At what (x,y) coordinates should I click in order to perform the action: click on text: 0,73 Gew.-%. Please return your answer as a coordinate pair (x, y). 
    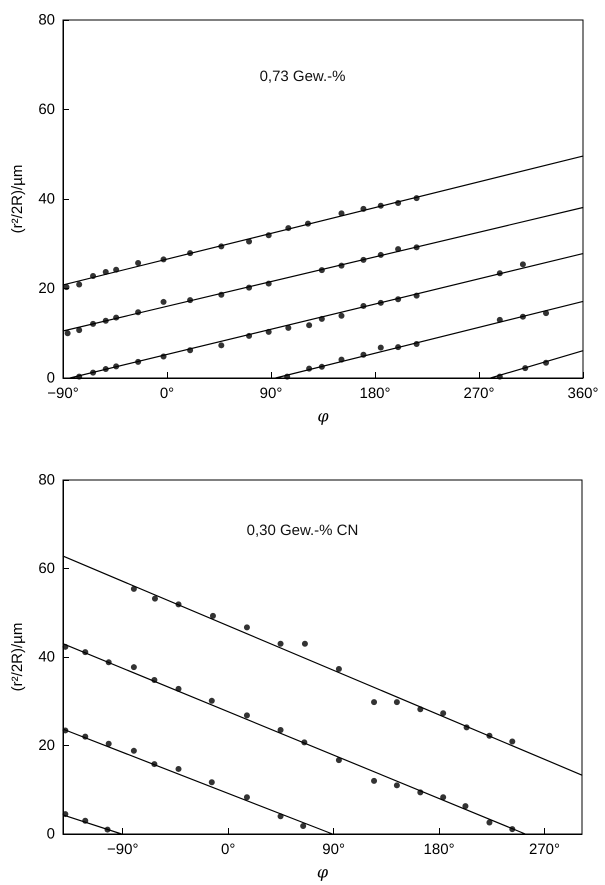
    Looking at the image, I should click on (303, 76).